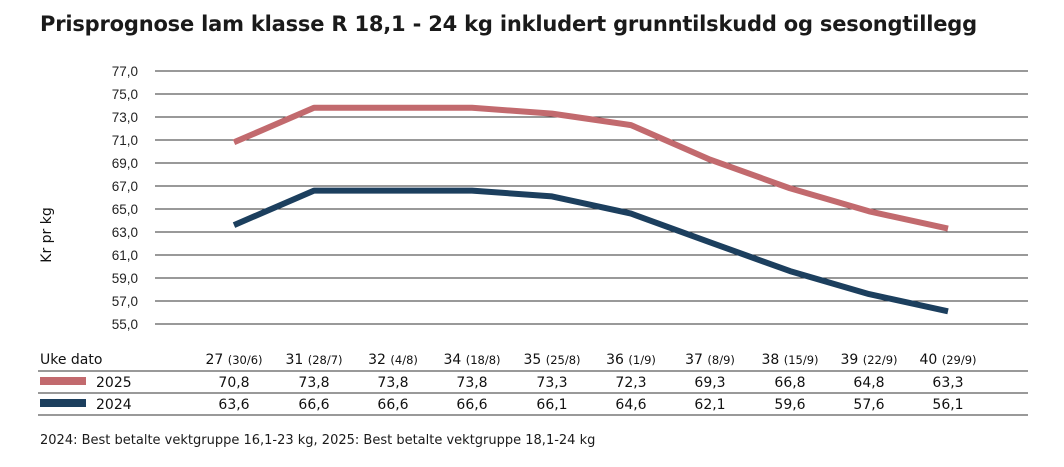 The image size is (1064, 467). I want to click on y-tick-label: 57,0, so click(125, 301).